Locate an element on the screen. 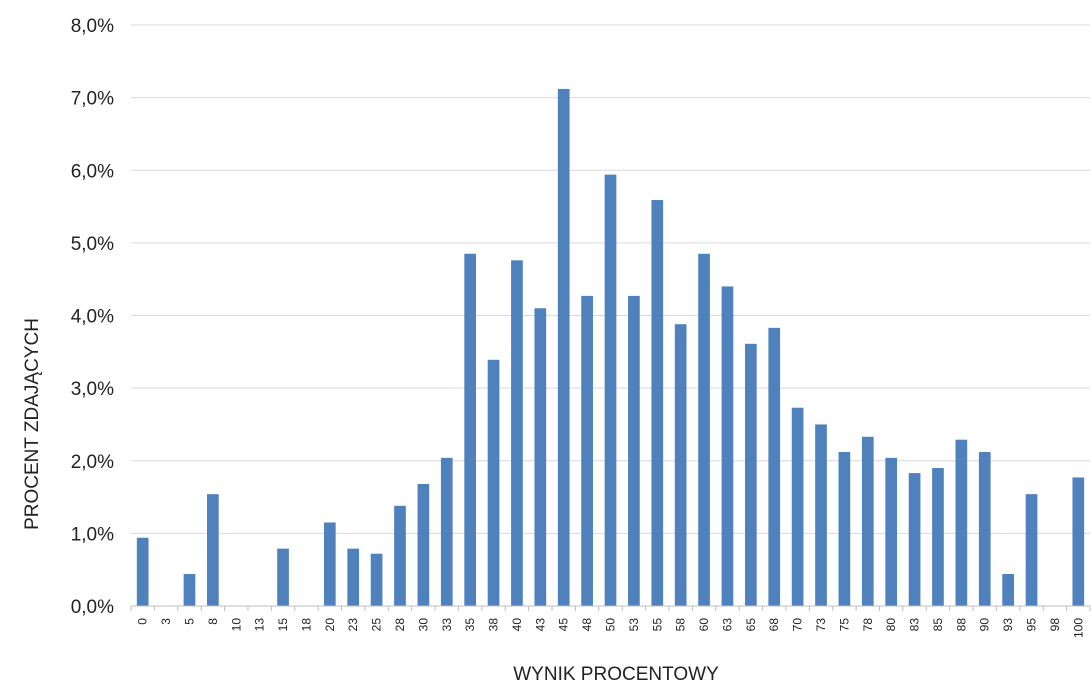  x-tick-label: 70 is located at coordinates (798, 625).